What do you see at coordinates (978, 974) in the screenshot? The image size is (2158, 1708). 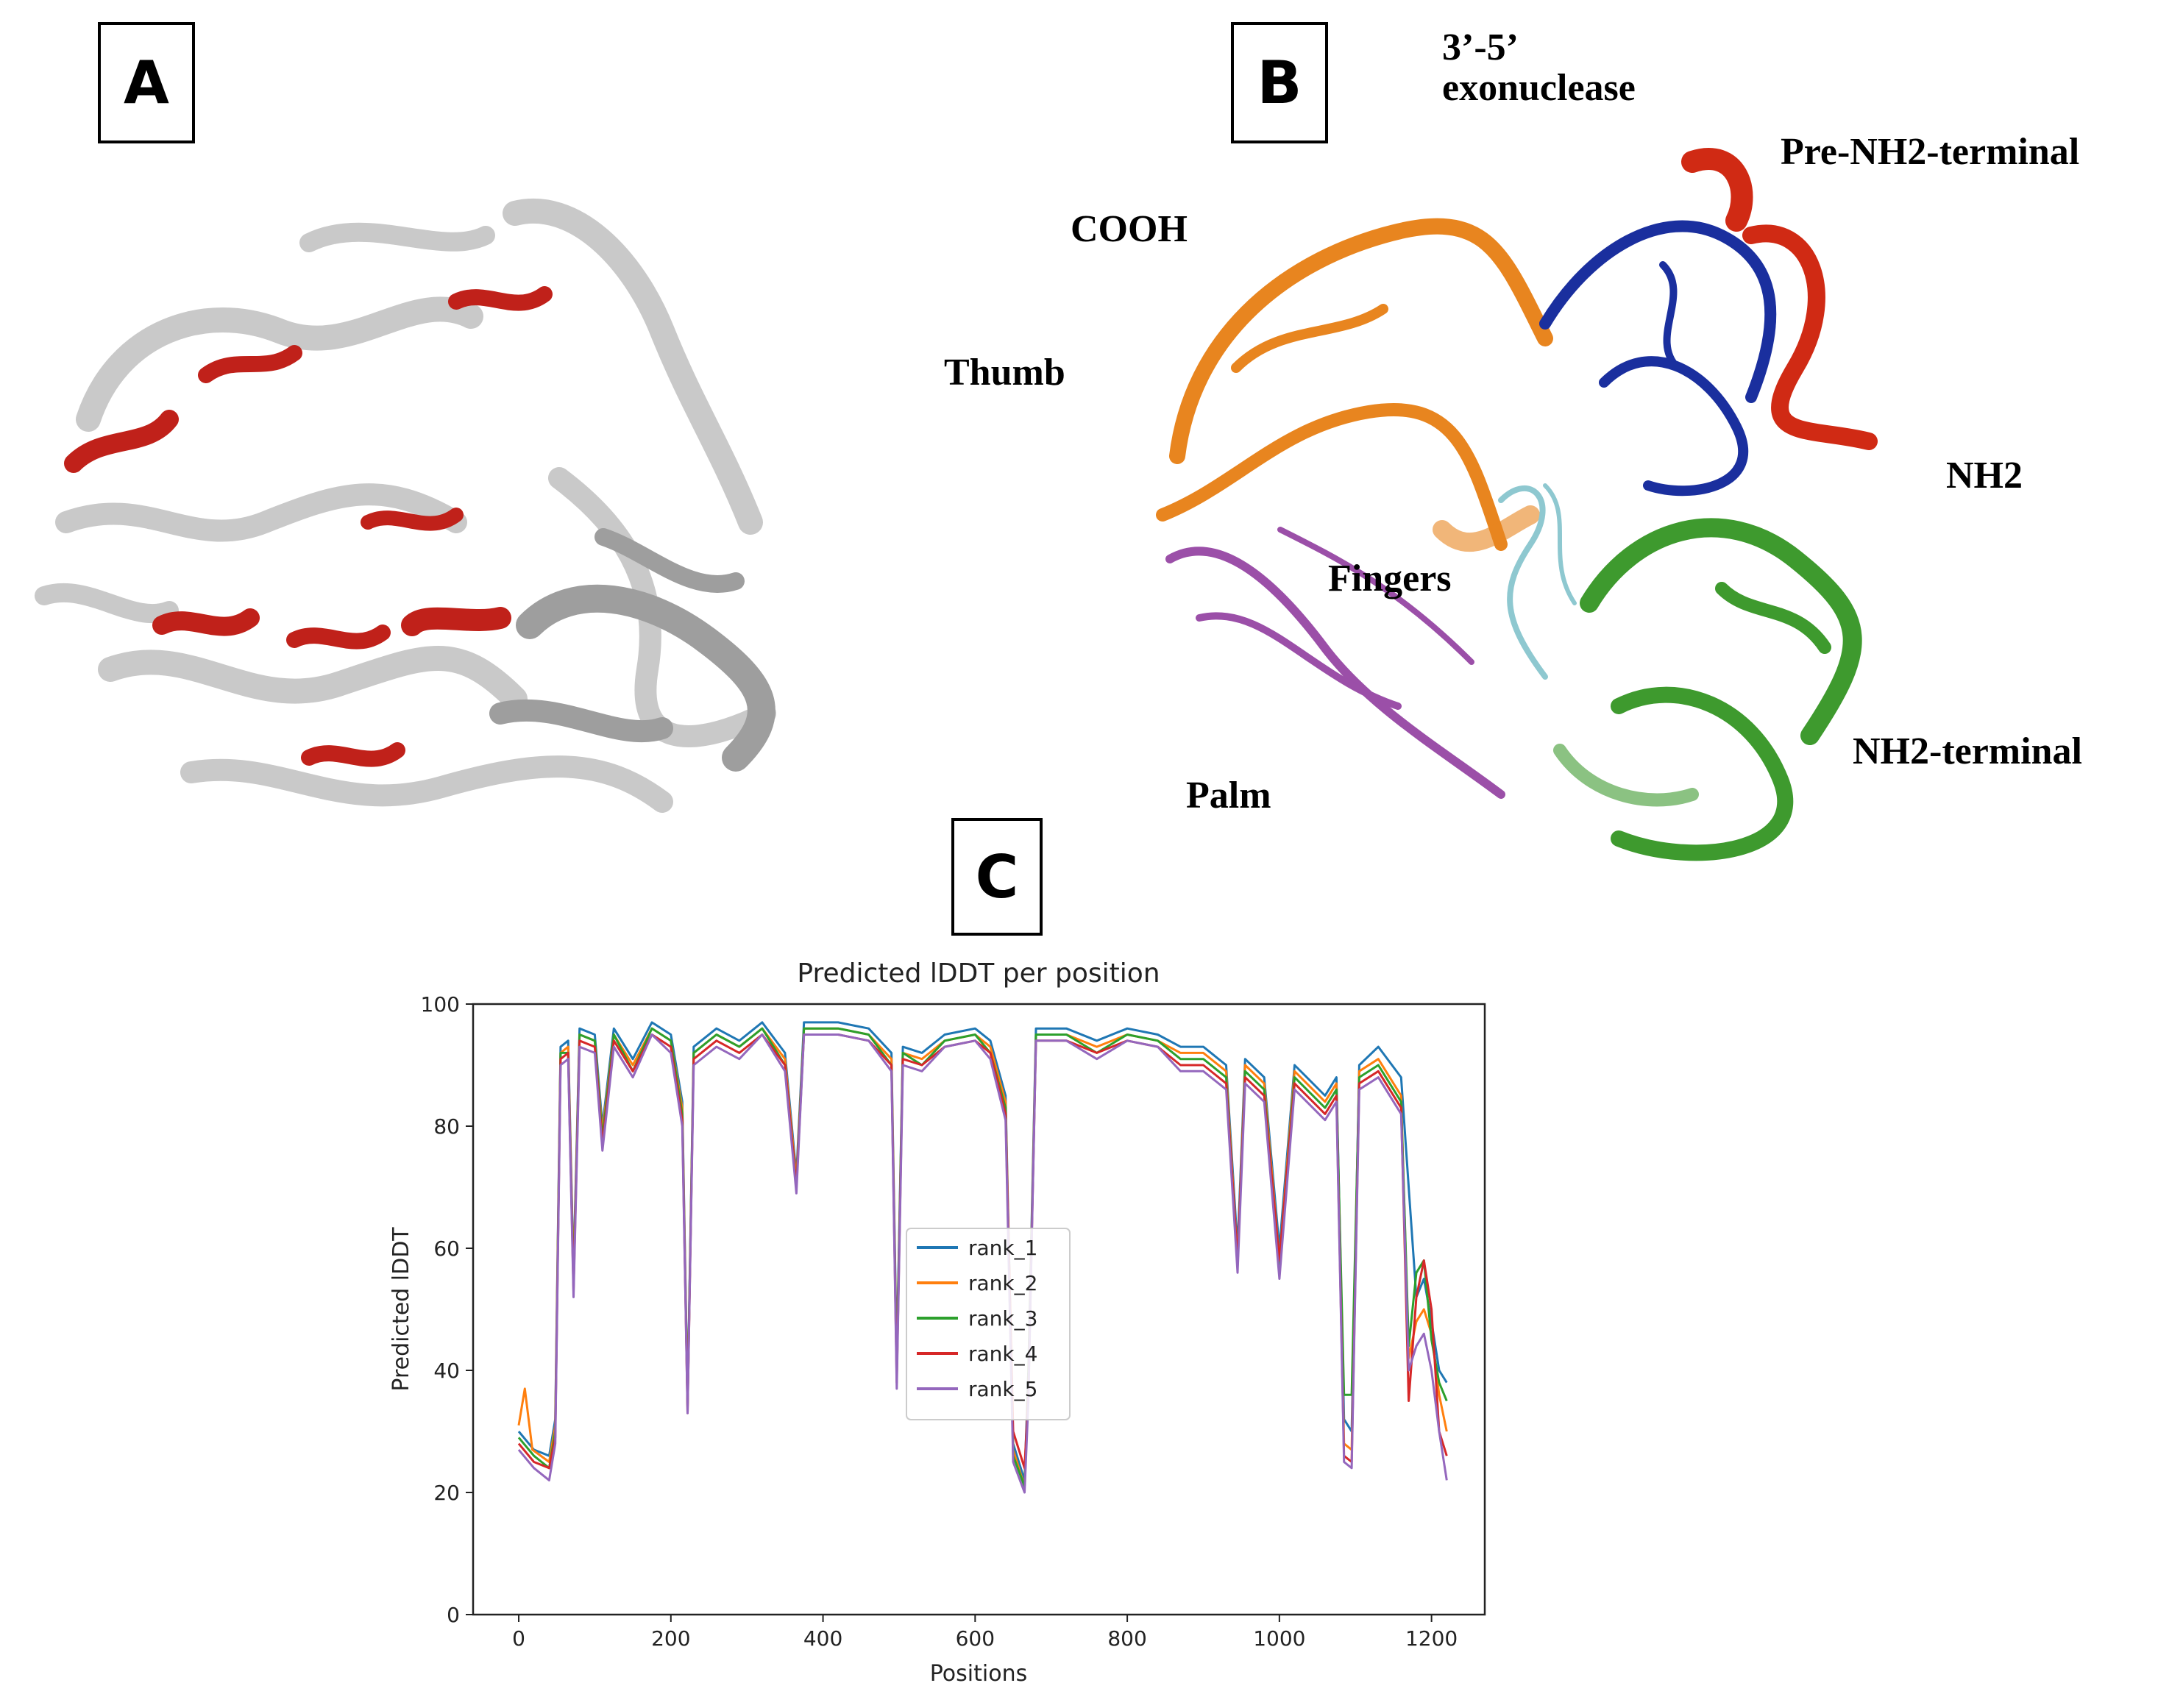 I see `chart-title: Predicted lDDT per position` at bounding box center [978, 974].